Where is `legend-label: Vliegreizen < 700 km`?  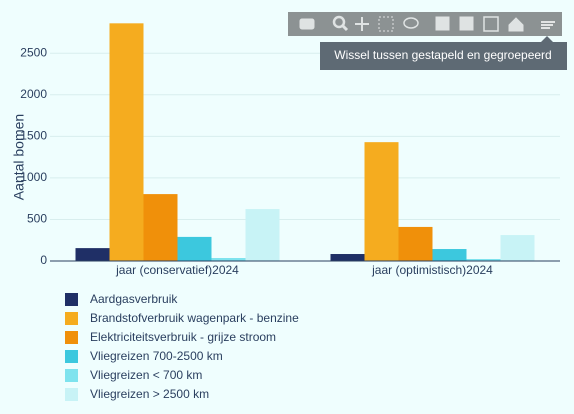 legend-label: Vliegreizen < 700 km is located at coordinates (146, 375).